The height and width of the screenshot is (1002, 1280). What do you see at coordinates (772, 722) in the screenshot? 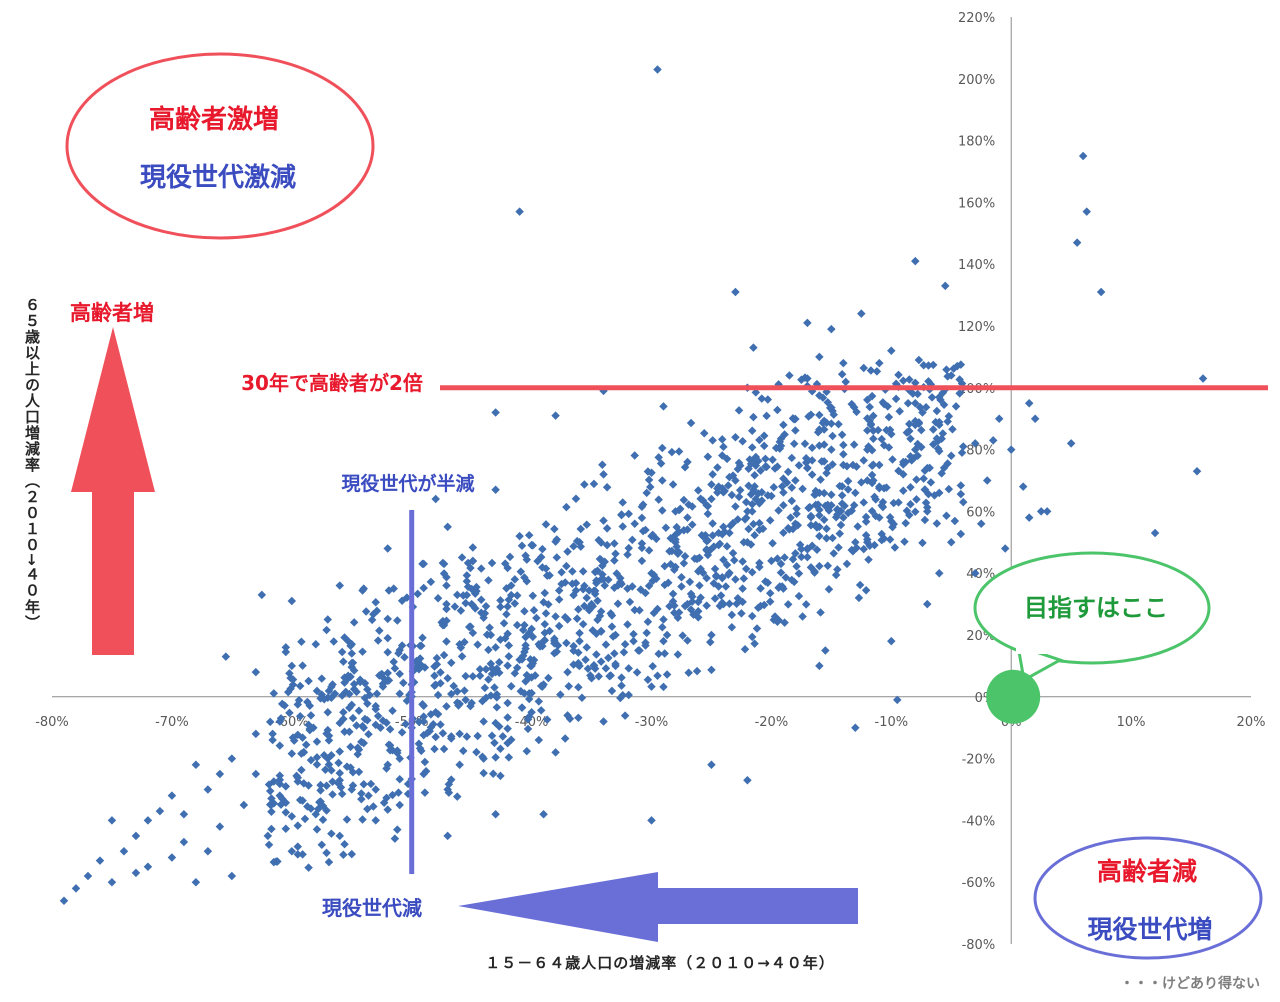
I see `x-tick-label: -20%` at bounding box center [772, 722].